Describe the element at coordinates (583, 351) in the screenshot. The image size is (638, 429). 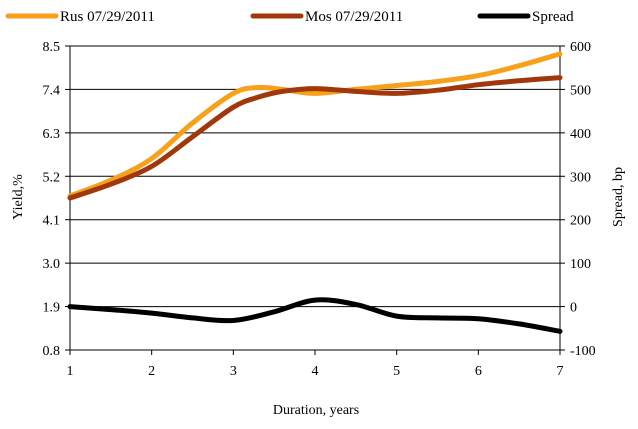
I see `y-right-tick-label: -100` at that location.